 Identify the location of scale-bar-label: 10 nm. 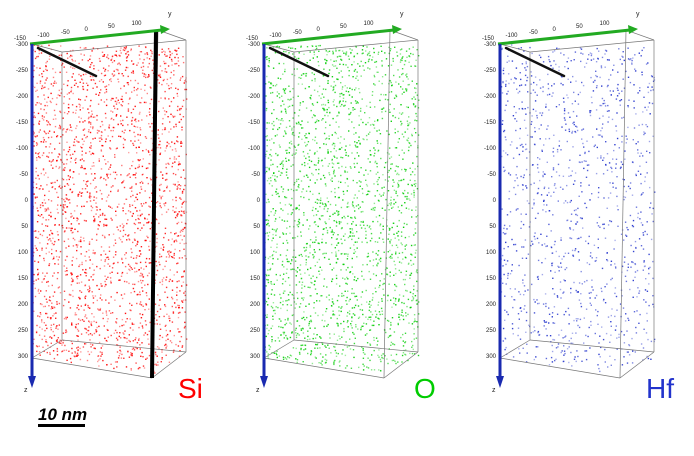
(63, 414).